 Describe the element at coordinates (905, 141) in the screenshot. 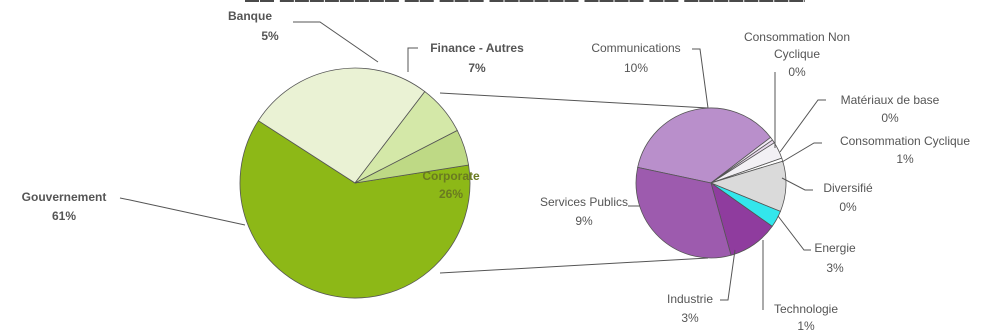

I see `category-label-consommation-cyclique: Consommation Cyclique` at that location.